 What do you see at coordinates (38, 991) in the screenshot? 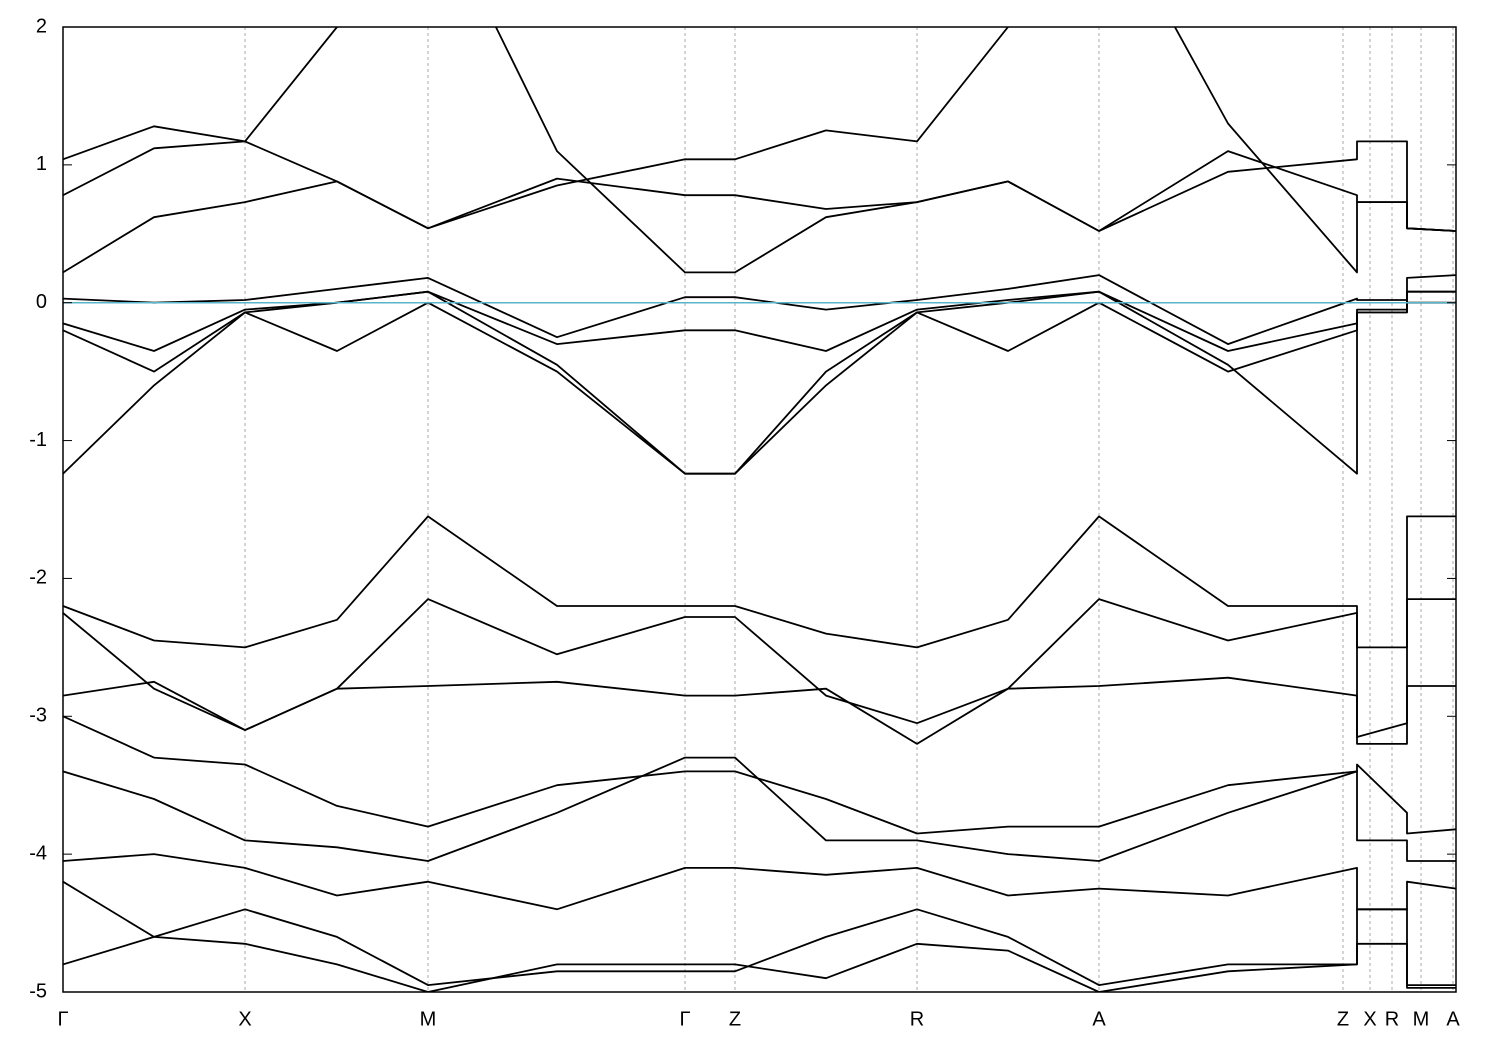
I see `y-tick-label: -5` at bounding box center [38, 991].